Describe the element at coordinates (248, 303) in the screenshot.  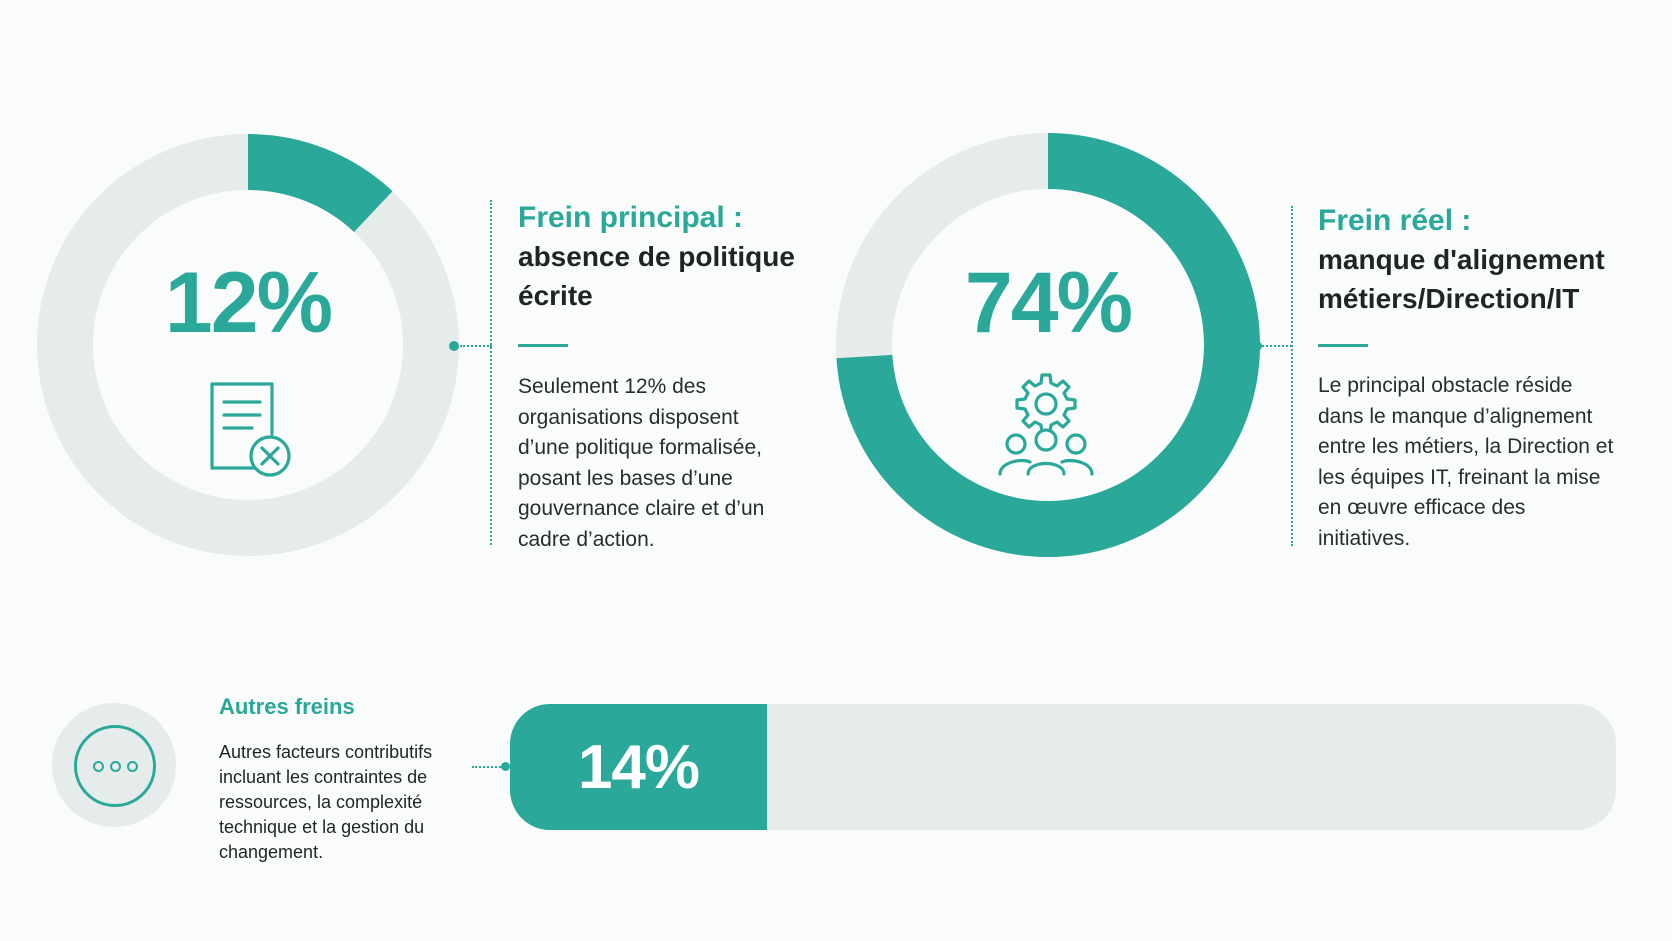
I see `donut-1-value: 12%` at that location.